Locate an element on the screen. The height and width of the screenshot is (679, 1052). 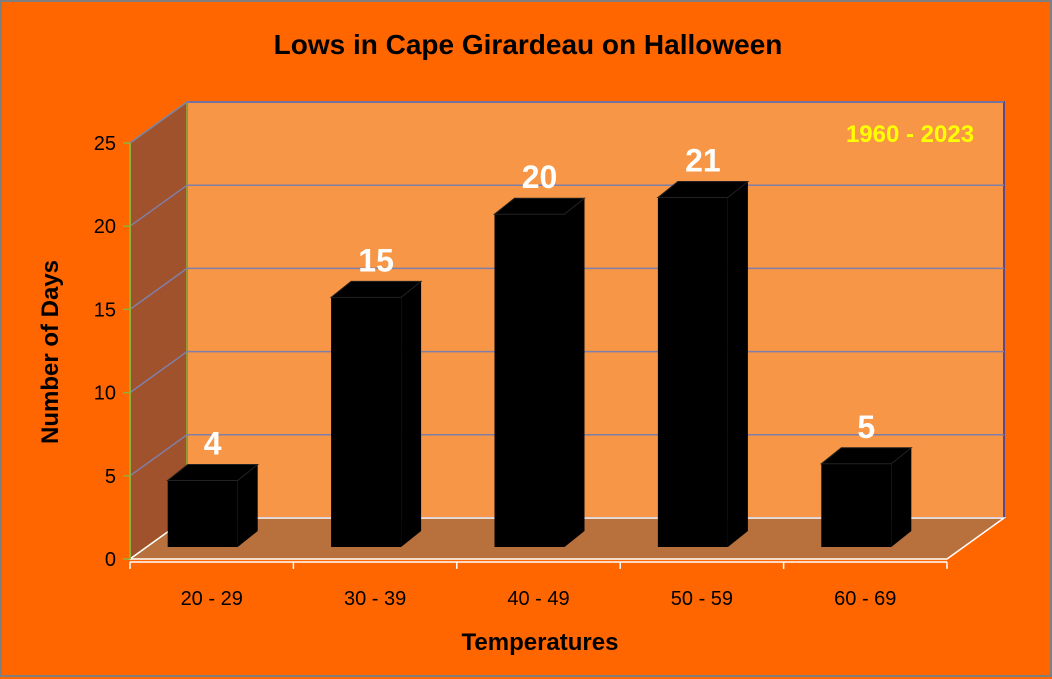
data-label: 21 is located at coordinates (703, 161).